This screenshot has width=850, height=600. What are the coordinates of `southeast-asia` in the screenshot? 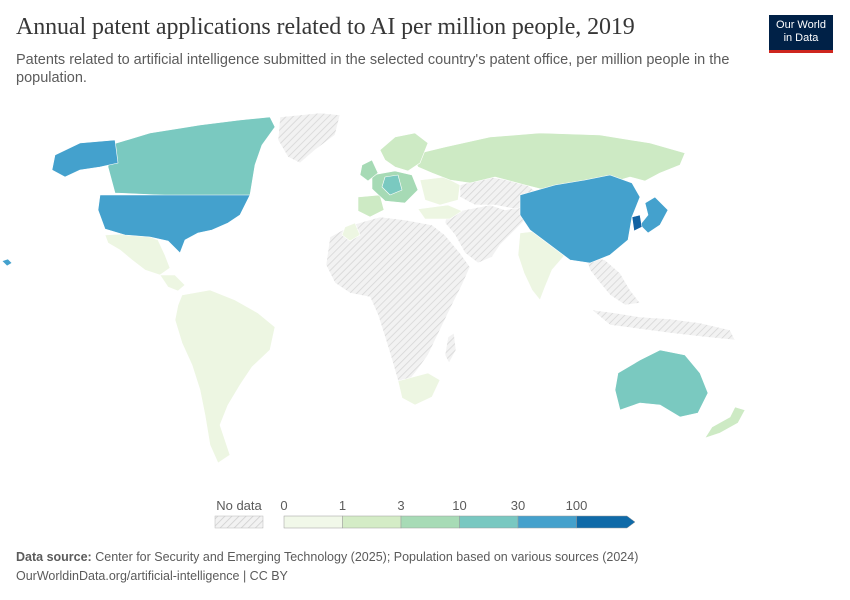 It's located at (612, 280).